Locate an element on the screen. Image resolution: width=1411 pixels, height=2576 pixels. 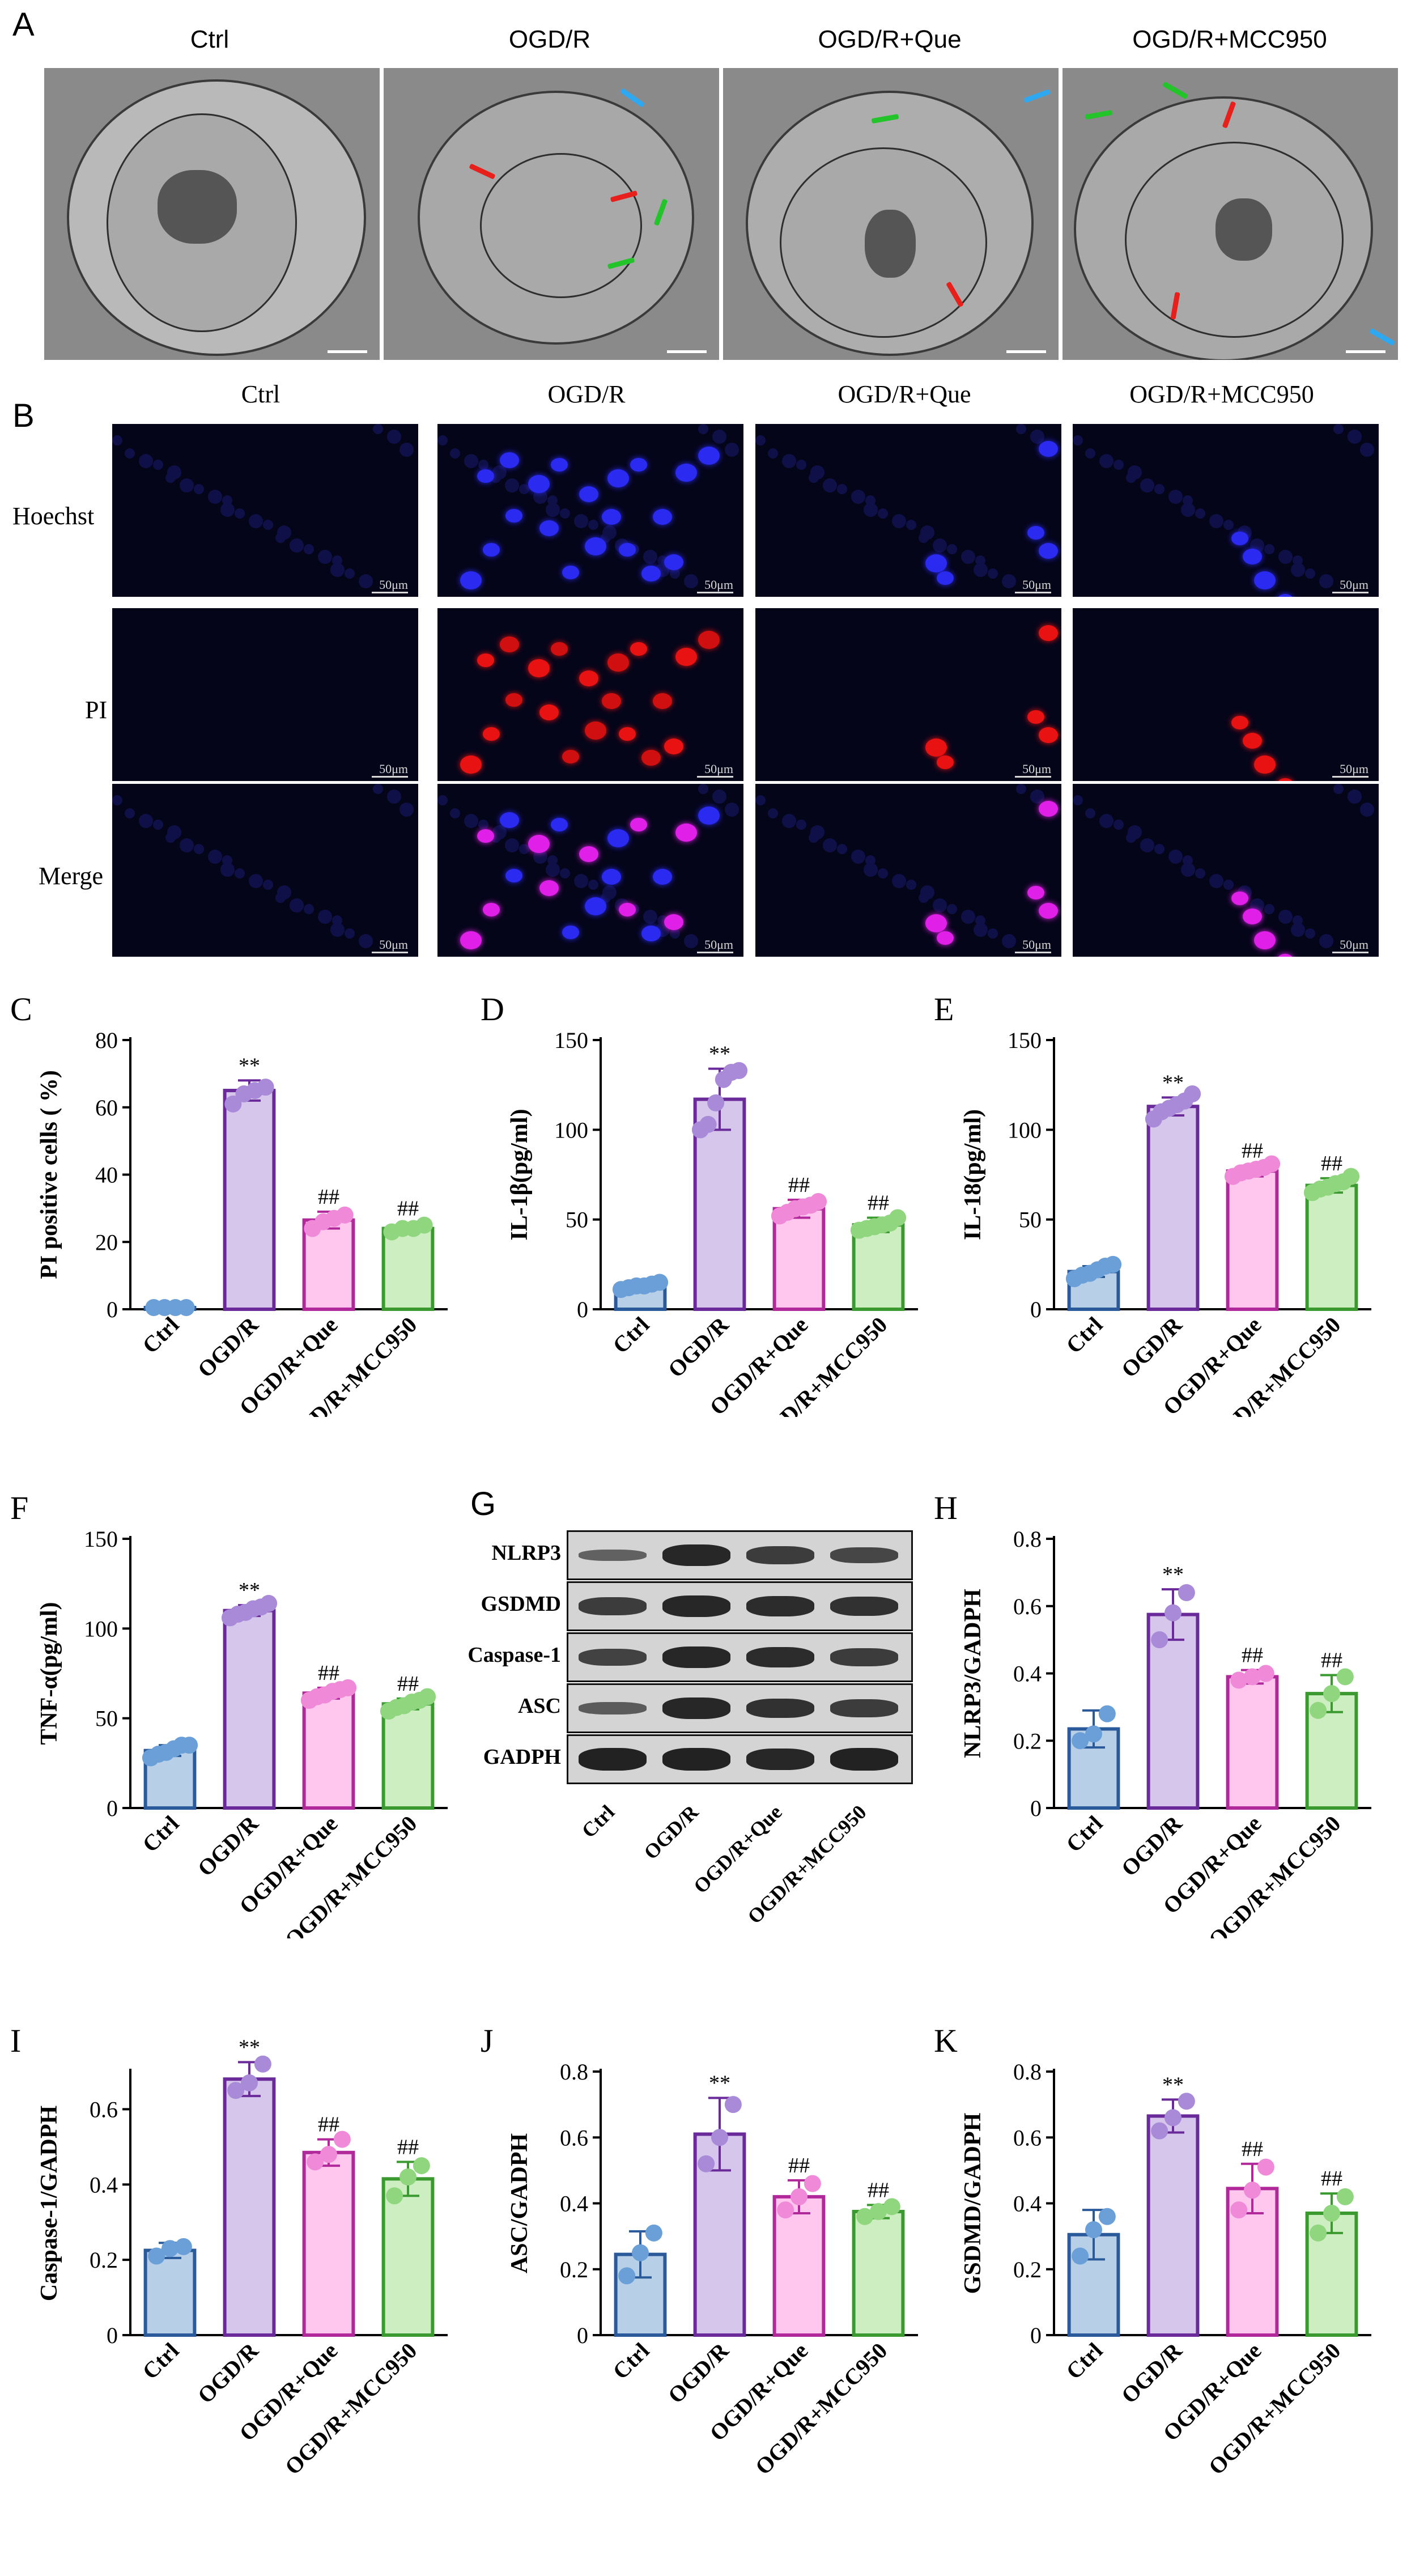
col-title-b-mcc950: OGD/R+MCC950 is located at coordinates (1221, 394).